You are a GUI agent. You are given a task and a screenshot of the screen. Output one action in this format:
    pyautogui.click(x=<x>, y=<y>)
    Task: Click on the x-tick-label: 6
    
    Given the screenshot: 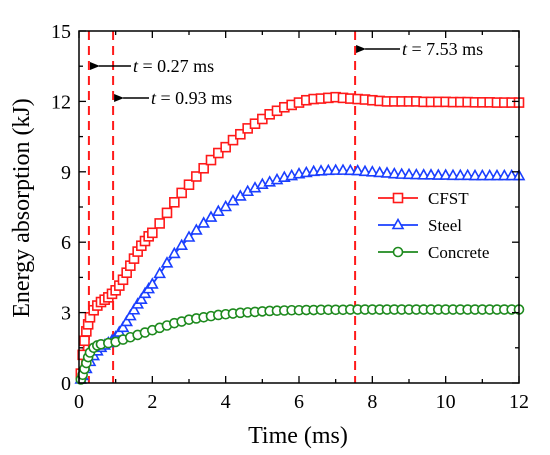 What is the action you would take?
    pyautogui.click(x=299, y=402)
    